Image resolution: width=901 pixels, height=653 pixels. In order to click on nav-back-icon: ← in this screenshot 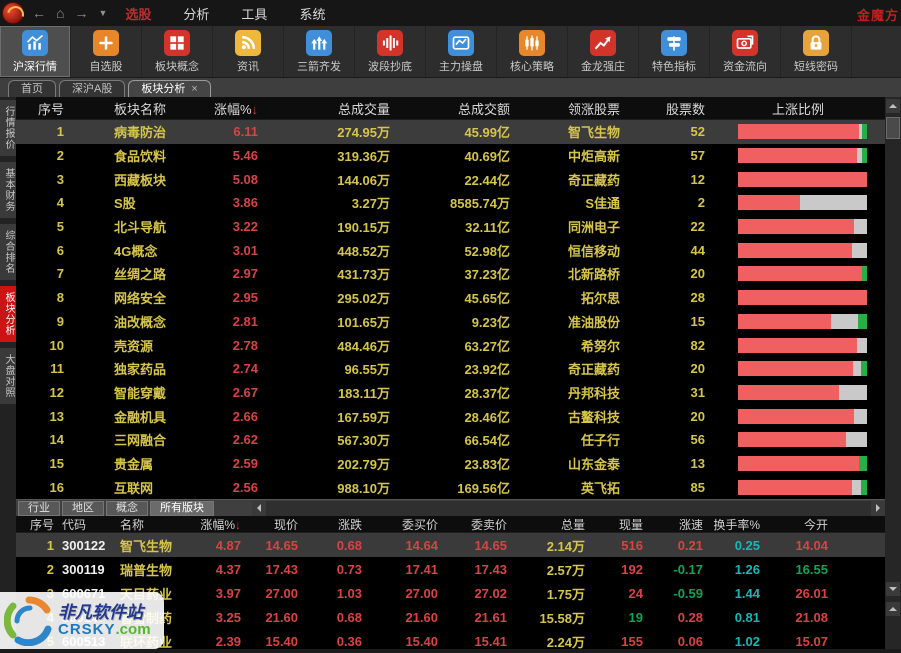, I will do `click(39, 13)`.